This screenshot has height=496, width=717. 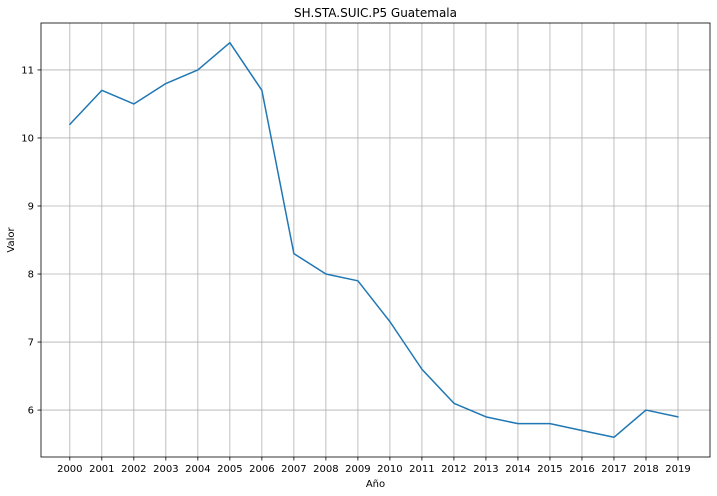 I want to click on x-tick-label: 2005, so click(x=229, y=469).